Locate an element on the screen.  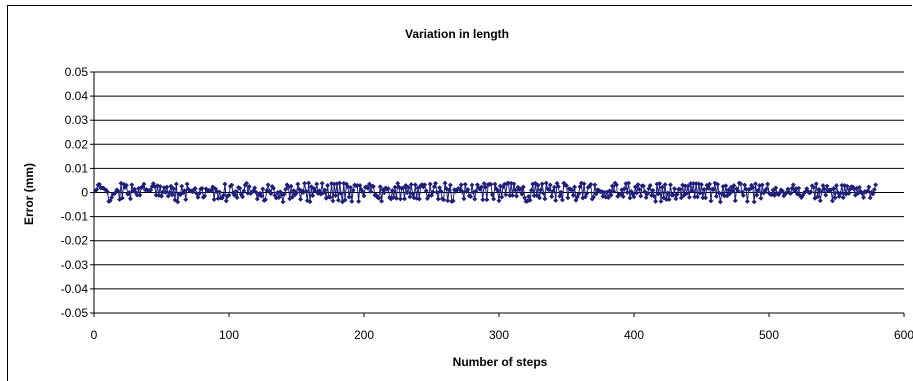
y-tick-label: 0.05 is located at coordinates (77, 72).